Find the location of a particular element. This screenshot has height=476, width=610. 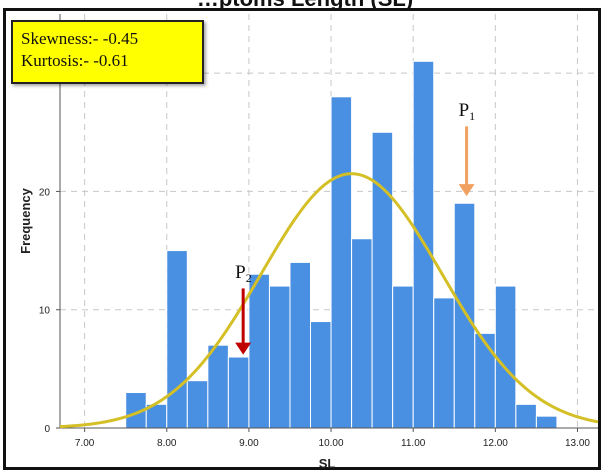

x-tick-label: 13.00 is located at coordinates (577, 443).